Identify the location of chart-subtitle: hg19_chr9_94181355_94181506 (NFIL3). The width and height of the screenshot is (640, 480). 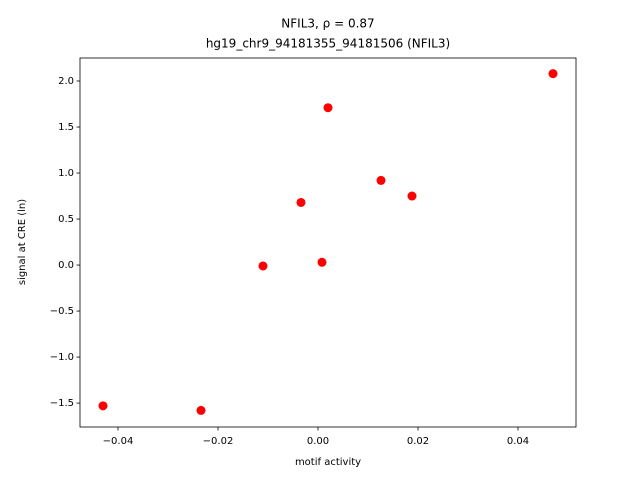
(328, 44).